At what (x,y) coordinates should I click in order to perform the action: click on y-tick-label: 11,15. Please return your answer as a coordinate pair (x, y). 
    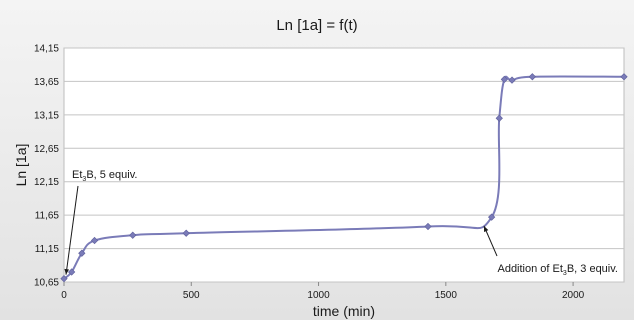
    Looking at the image, I should click on (47, 249).